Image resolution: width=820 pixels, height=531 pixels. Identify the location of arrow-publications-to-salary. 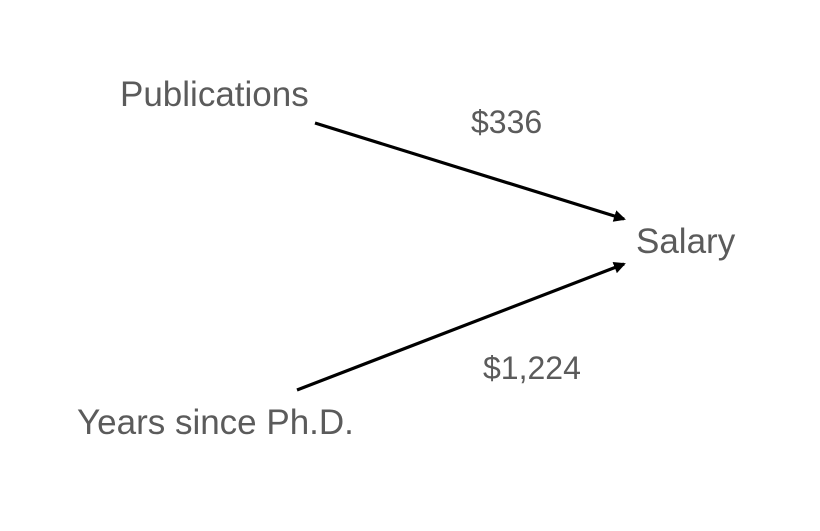
(470, 171).